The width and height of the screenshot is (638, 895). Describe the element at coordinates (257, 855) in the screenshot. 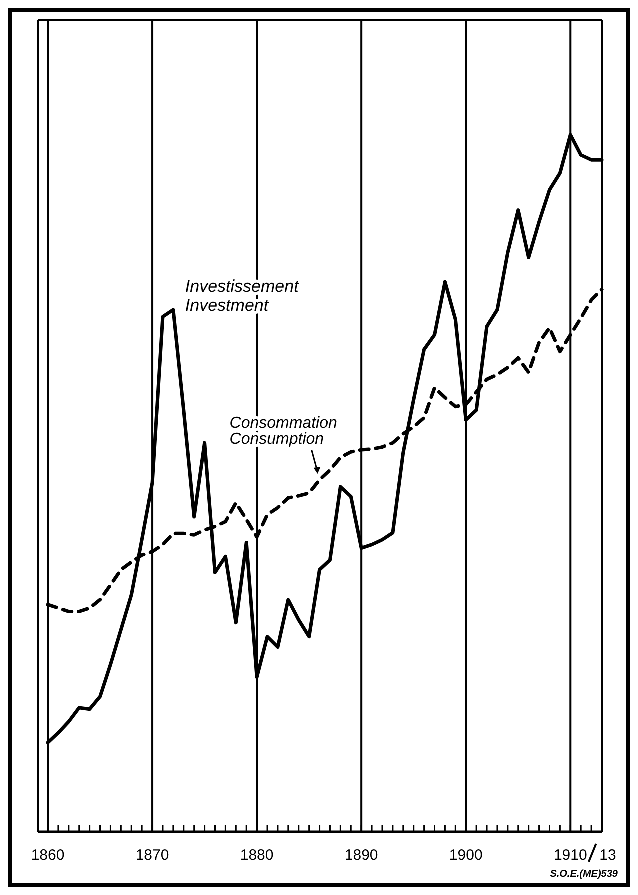

I see `x-tick-label: 1880` at that location.